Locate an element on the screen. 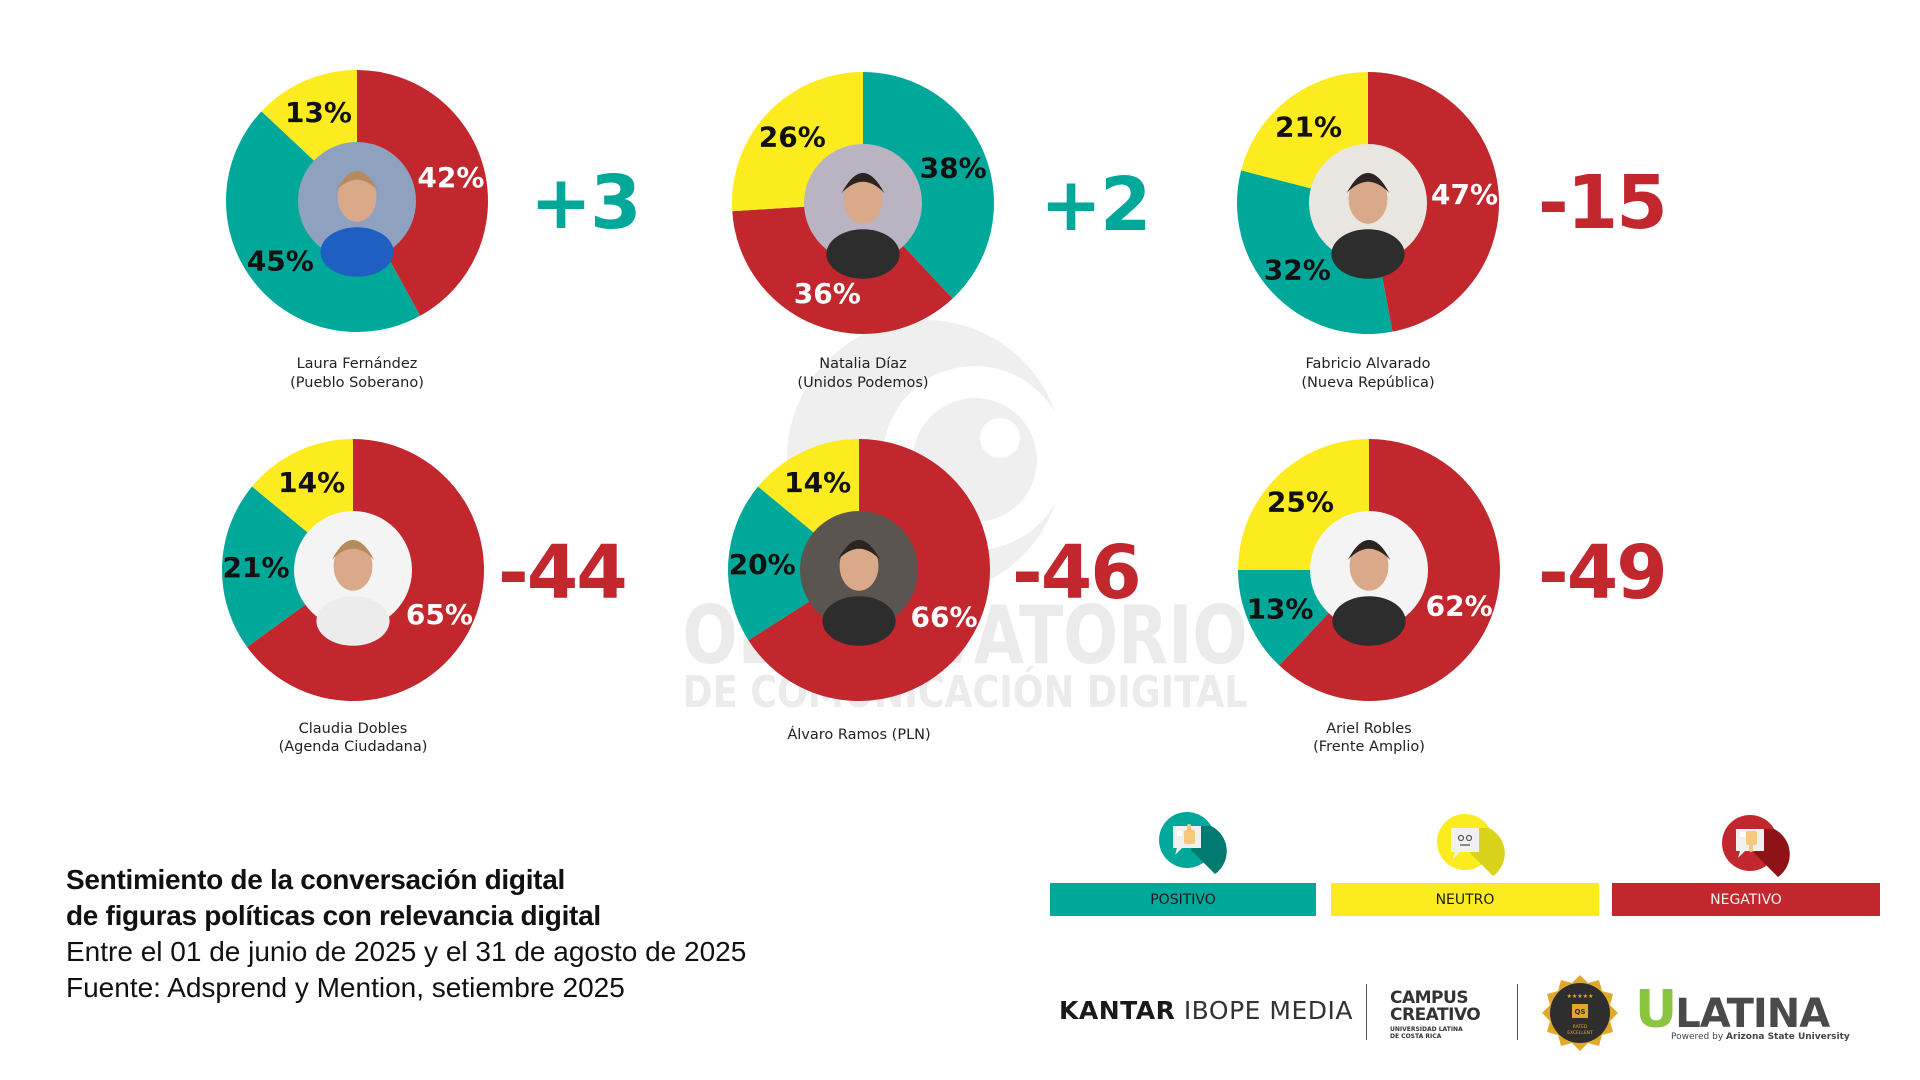 The width and height of the screenshot is (1920, 1080). candidate-name: Claudia Dobles is located at coordinates (353, 729).